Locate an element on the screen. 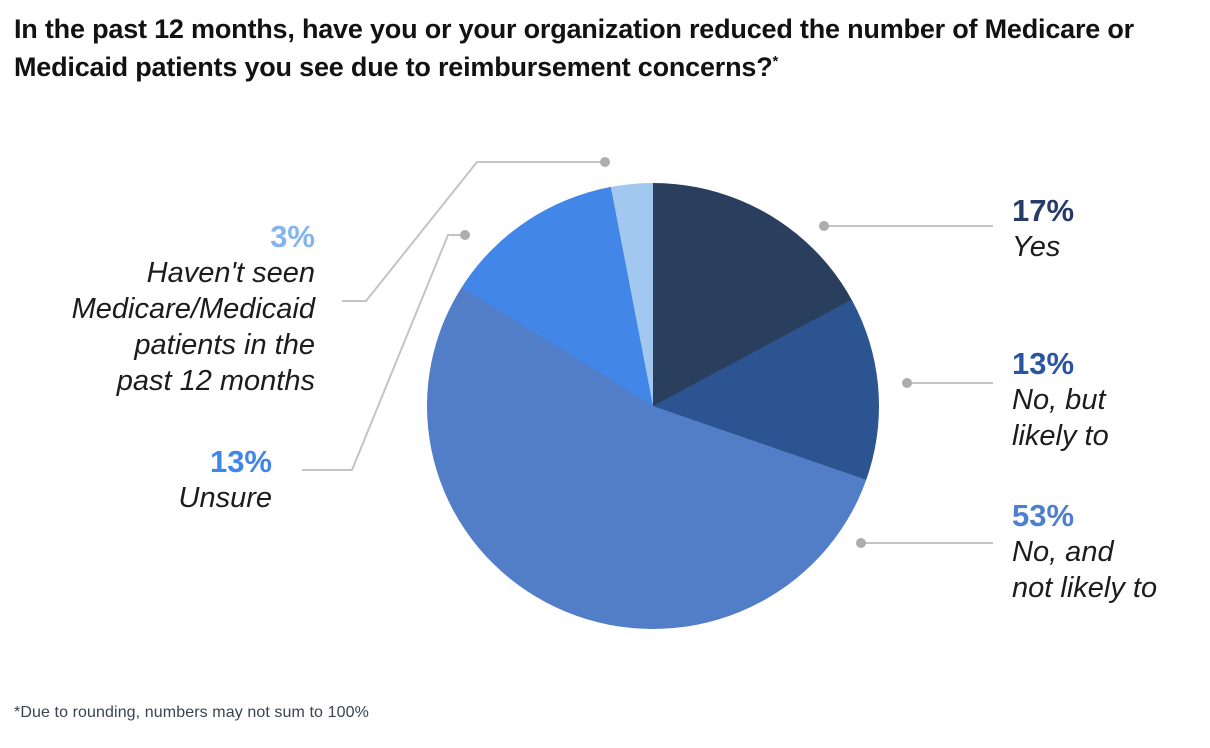  label-havent-seen-text: Medicare/Medicaid is located at coordinates (193, 309).